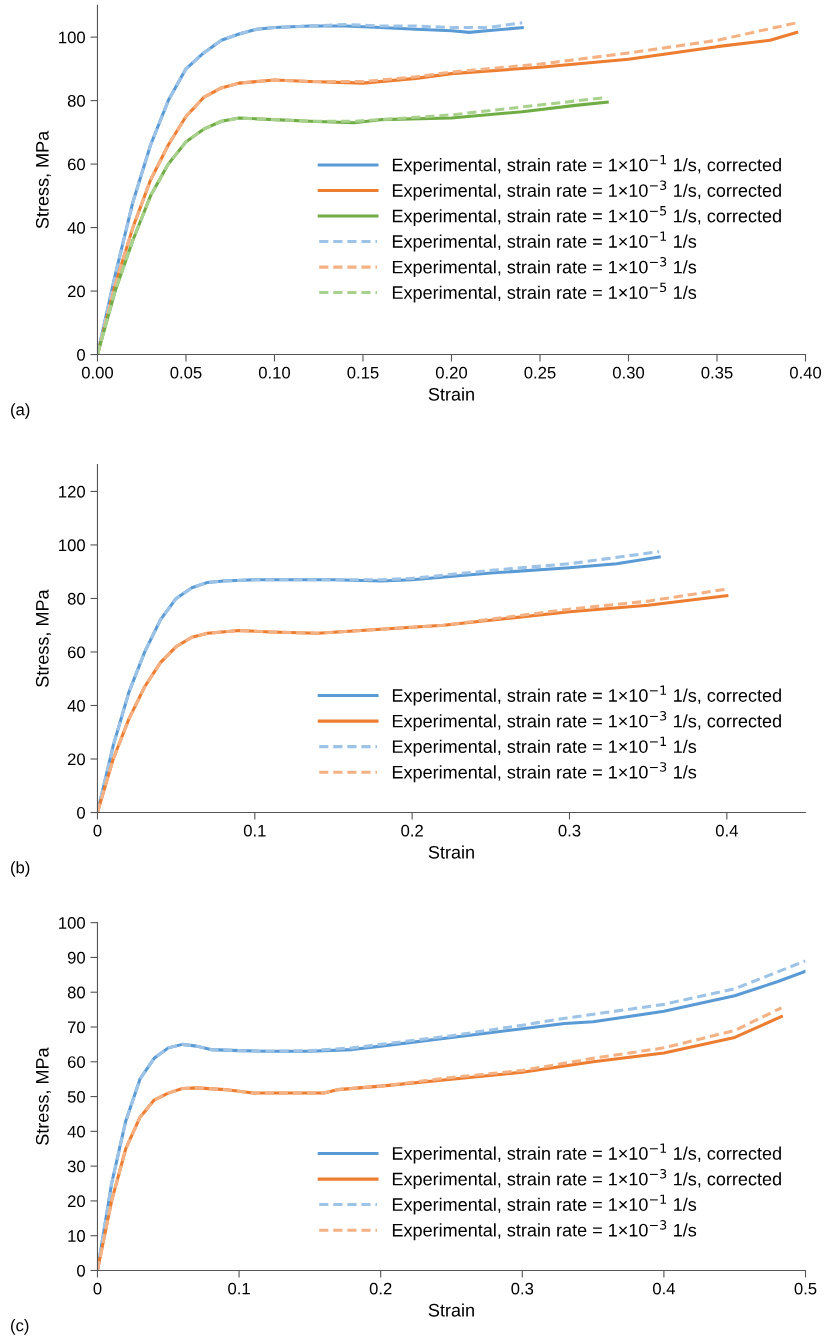 This screenshot has height=1343, width=833. What do you see at coordinates (363, 372) in the screenshot?
I see `x-tick-label: 0.15` at bounding box center [363, 372].